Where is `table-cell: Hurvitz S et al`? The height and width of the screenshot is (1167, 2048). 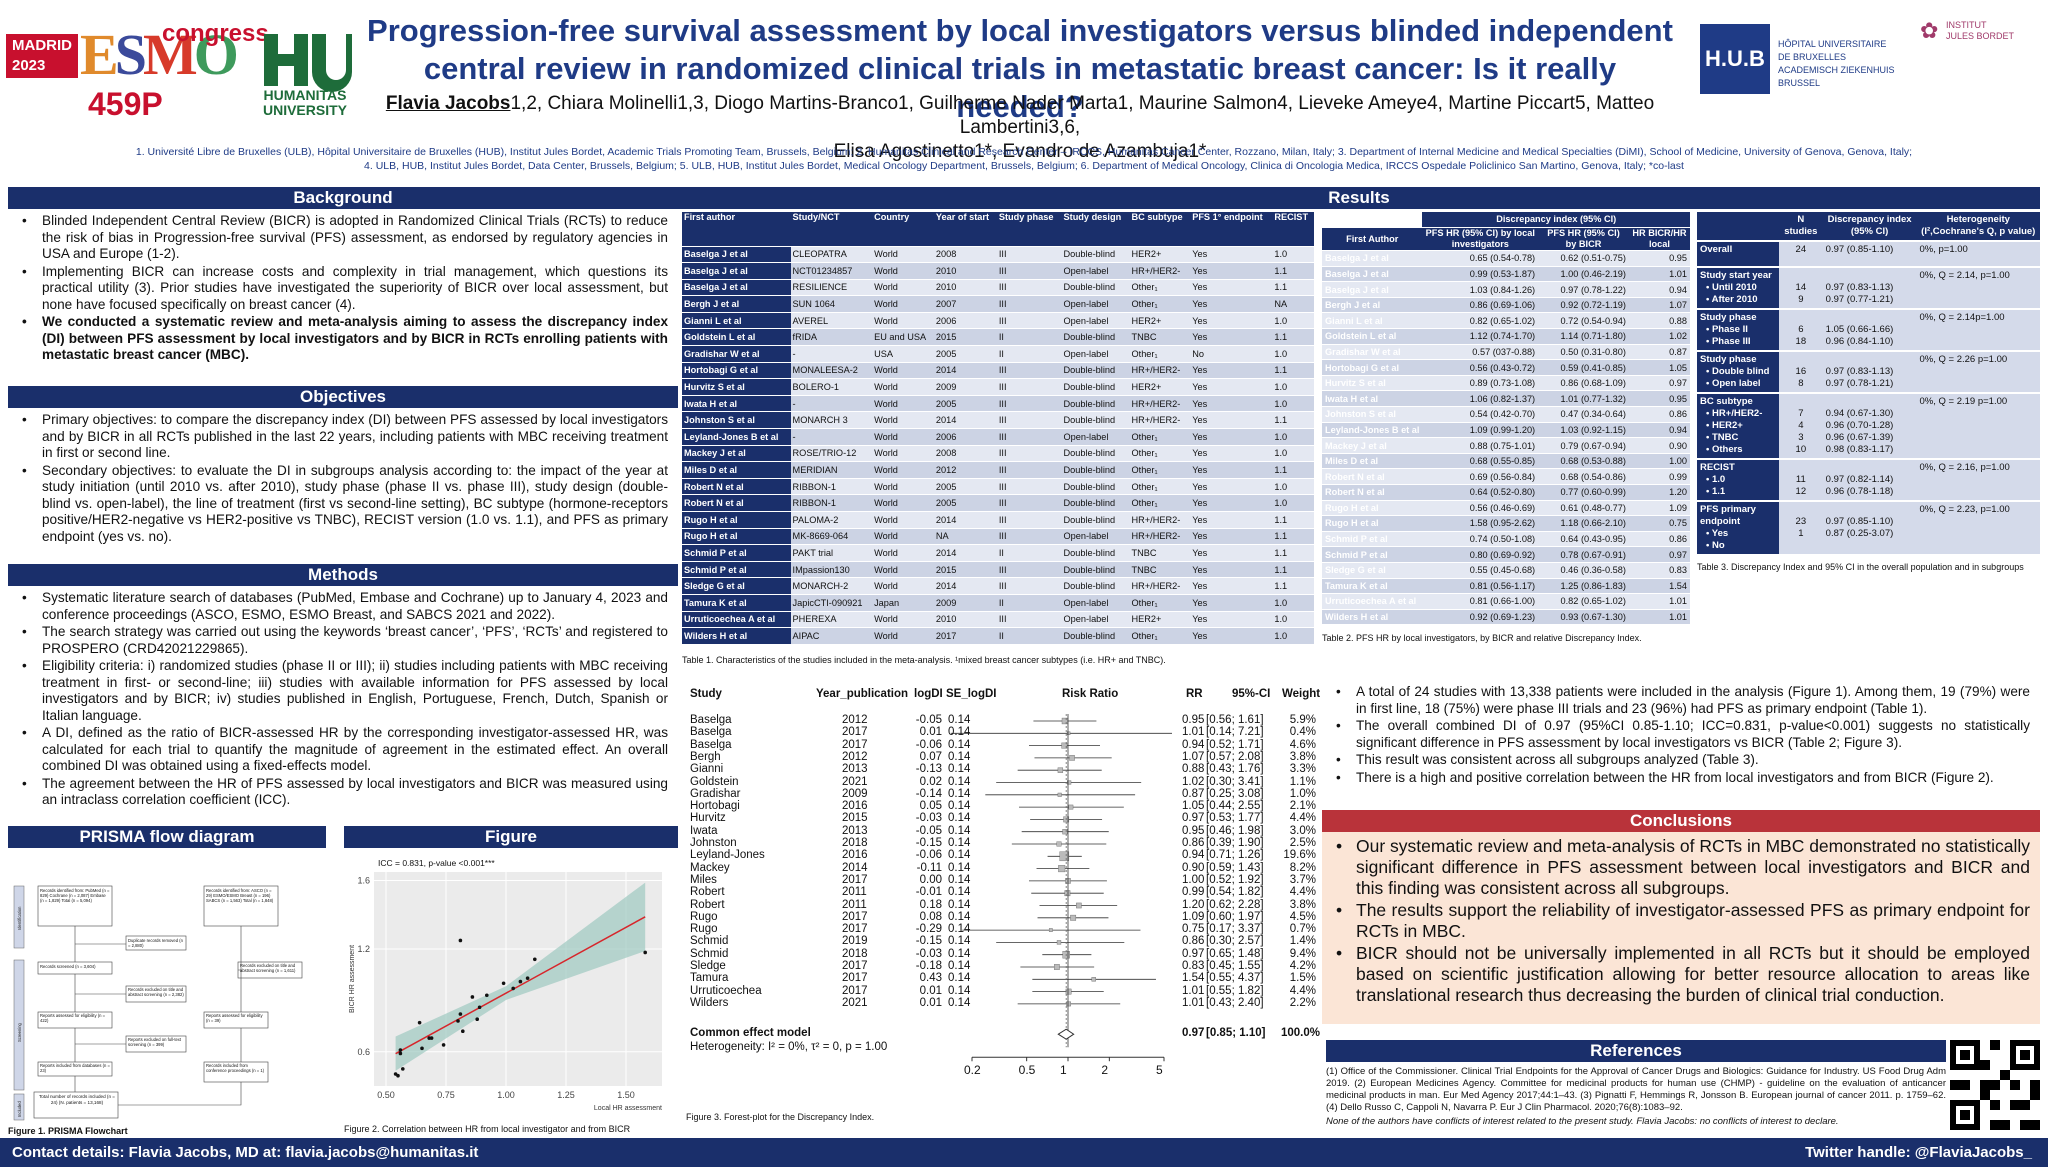 table-cell: Hurvitz S et al is located at coordinates (1372, 383).